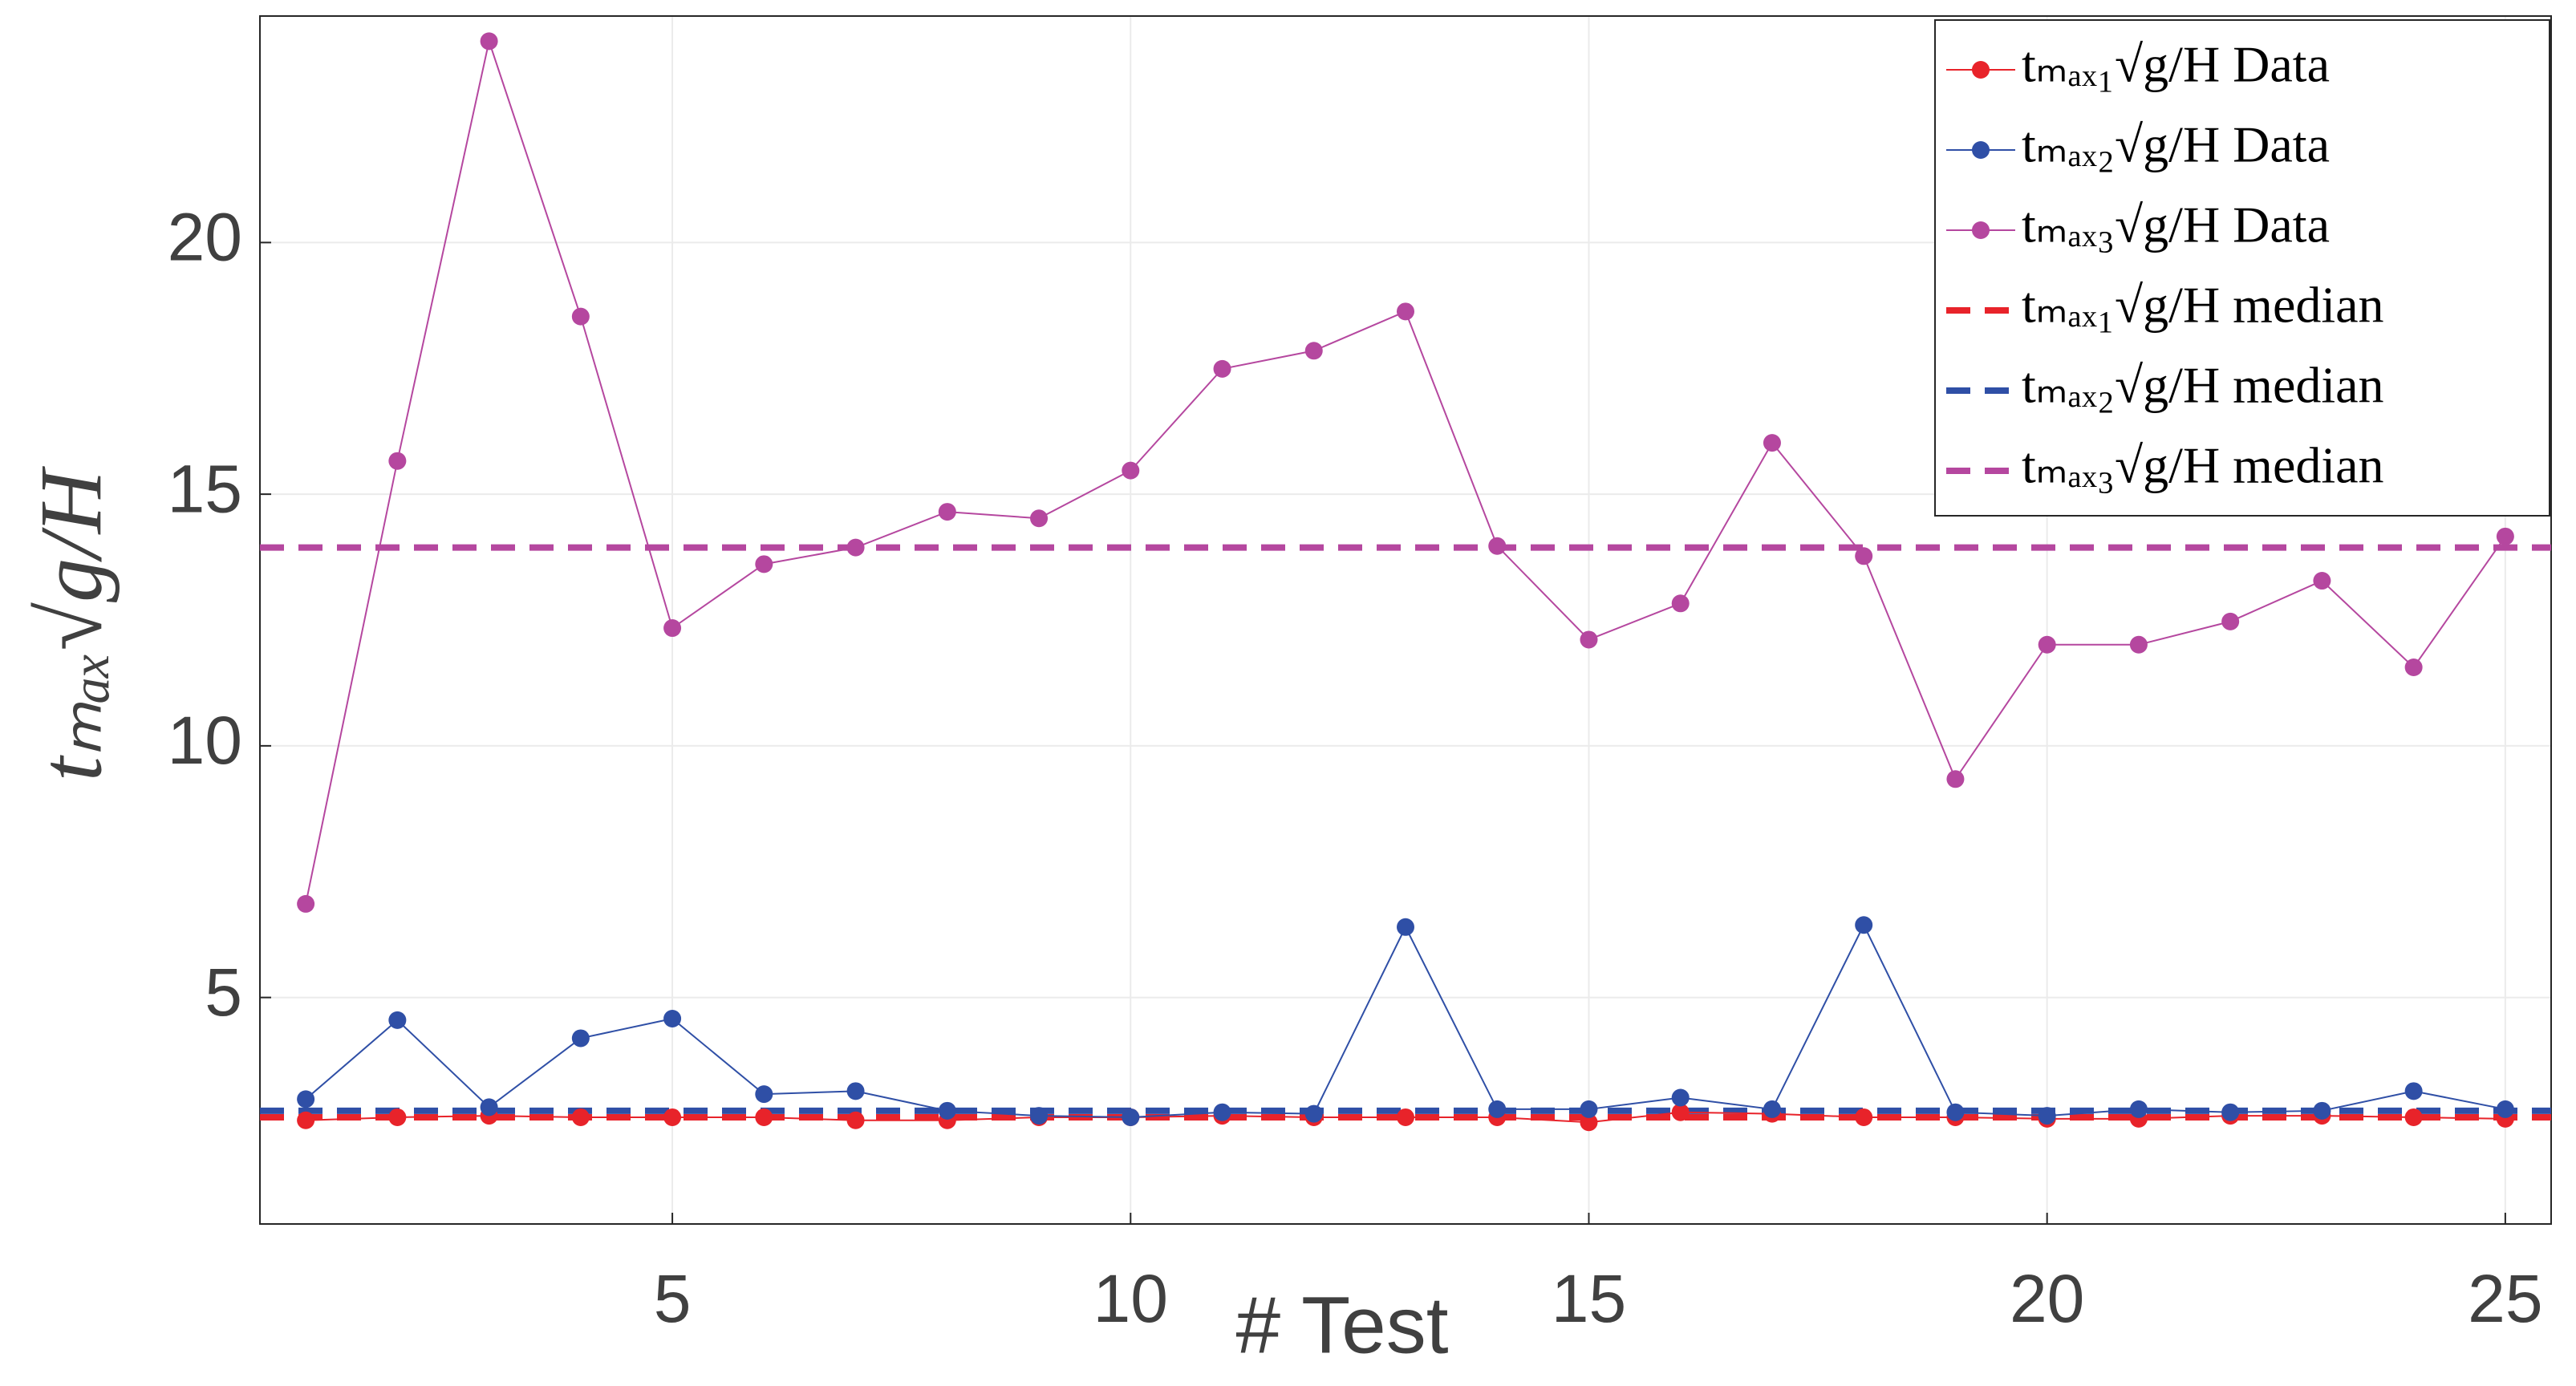  Describe the element at coordinates (2176, 64) in the screenshot. I see `legend-label: tₘₐₓ₁√g/H Data` at that location.